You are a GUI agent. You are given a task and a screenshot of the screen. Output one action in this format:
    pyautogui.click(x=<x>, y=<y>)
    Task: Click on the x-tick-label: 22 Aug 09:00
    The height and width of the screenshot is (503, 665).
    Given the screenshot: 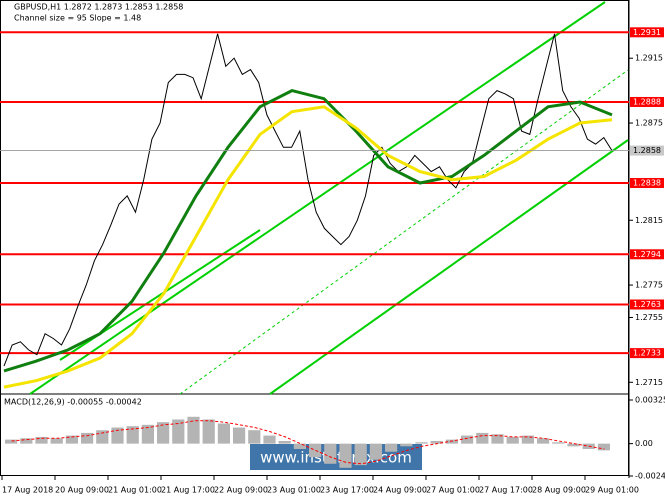 What is the action you would take?
    pyautogui.click(x=241, y=490)
    